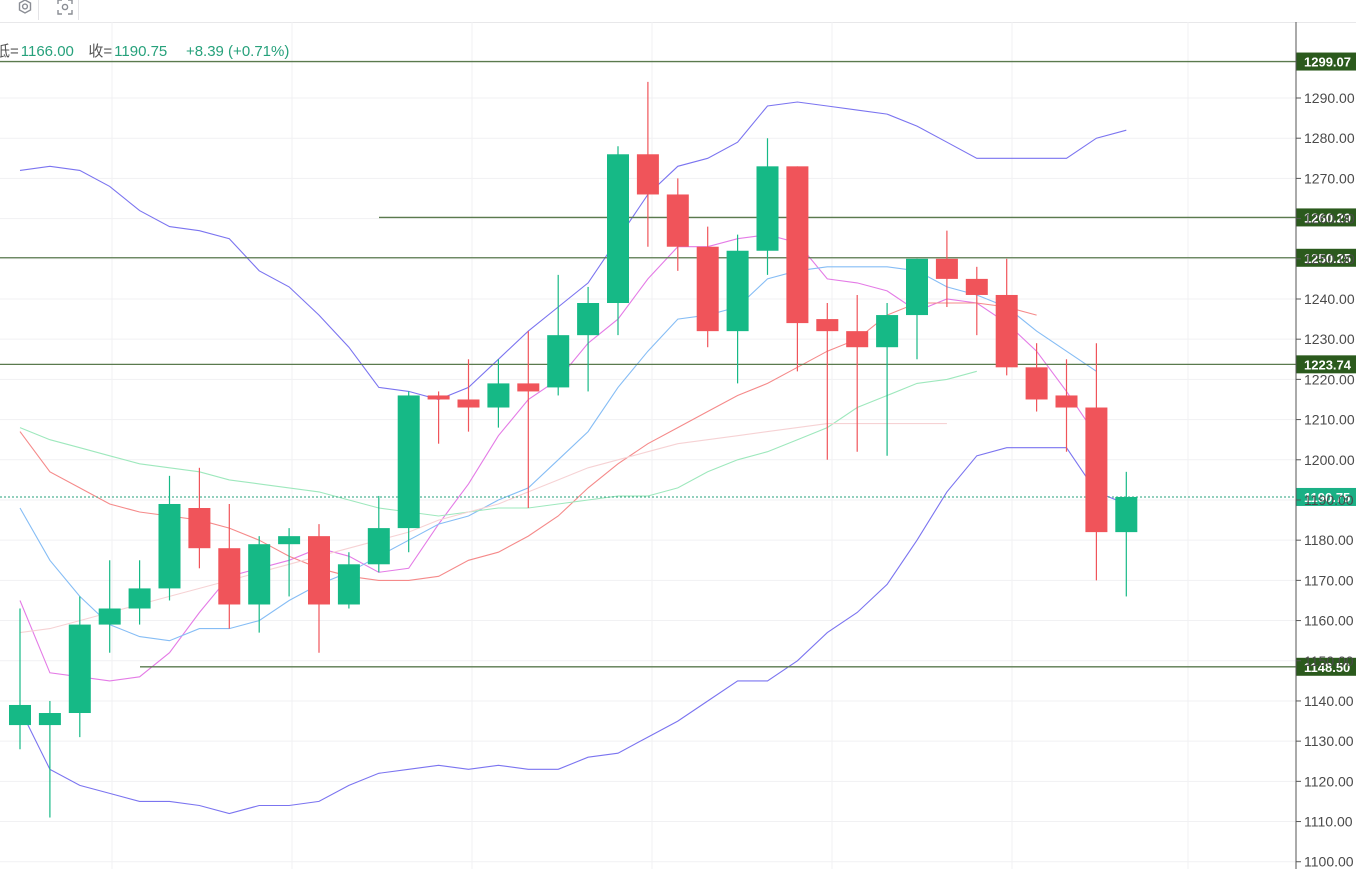  Describe the element at coordinates (1329, 540) in the screenshot. I see `axis-tick-label: 1180.00` at that location.